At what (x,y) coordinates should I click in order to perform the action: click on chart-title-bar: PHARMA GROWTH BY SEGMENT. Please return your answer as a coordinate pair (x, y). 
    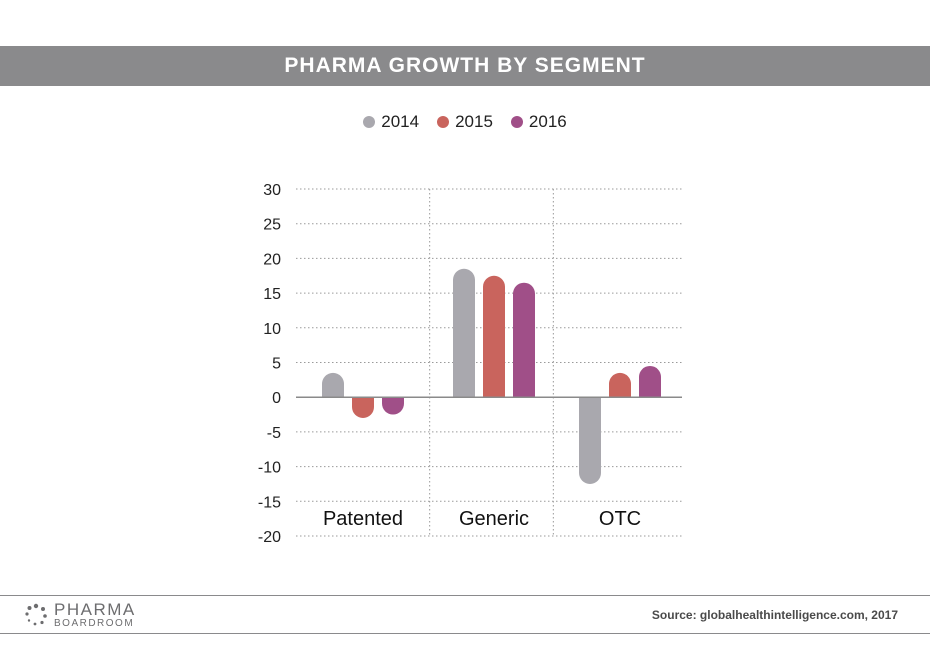
    Looking at the image, I should click on (465, 66).